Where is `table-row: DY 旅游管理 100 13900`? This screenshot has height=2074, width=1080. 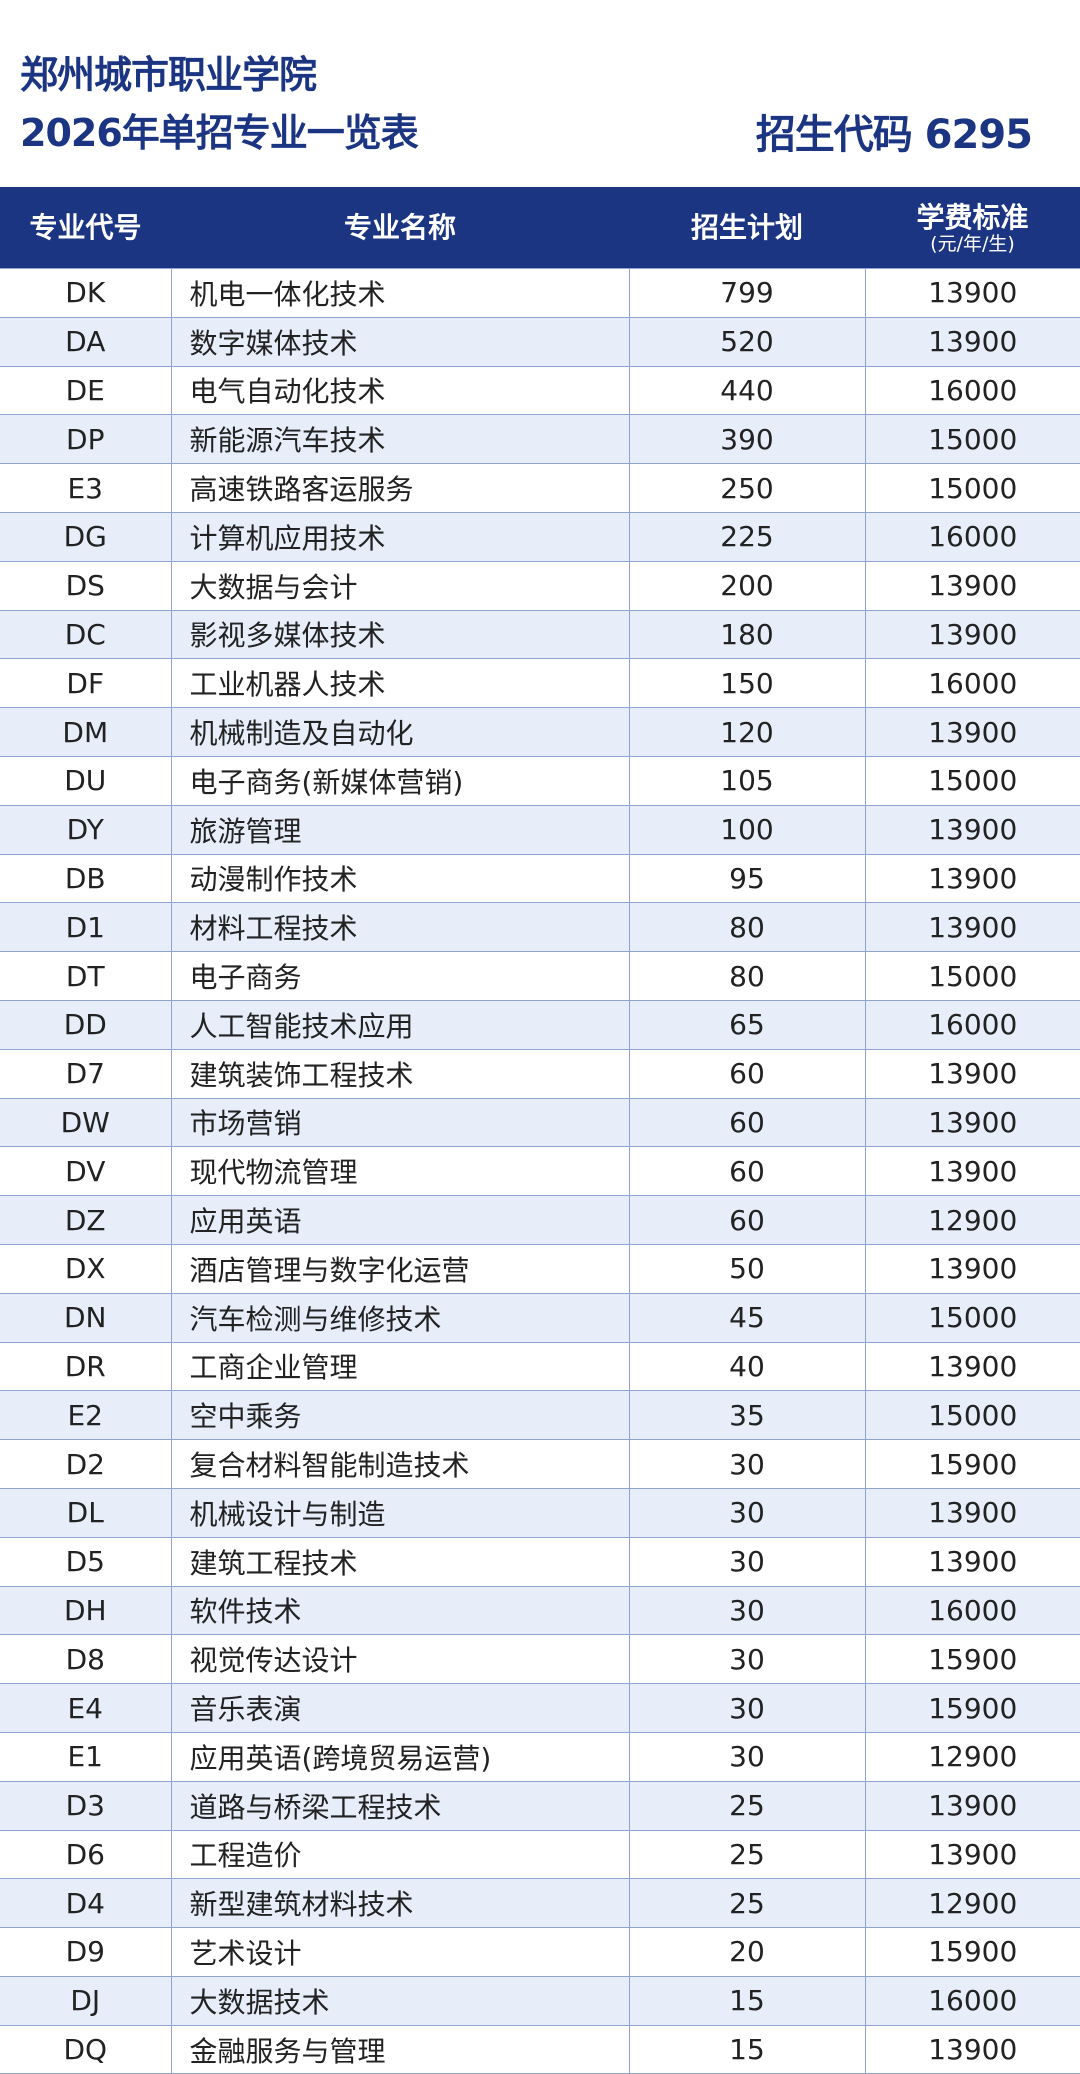
table-row: DY 旅游管理 100 13900 is located at coordinates (540, 829).